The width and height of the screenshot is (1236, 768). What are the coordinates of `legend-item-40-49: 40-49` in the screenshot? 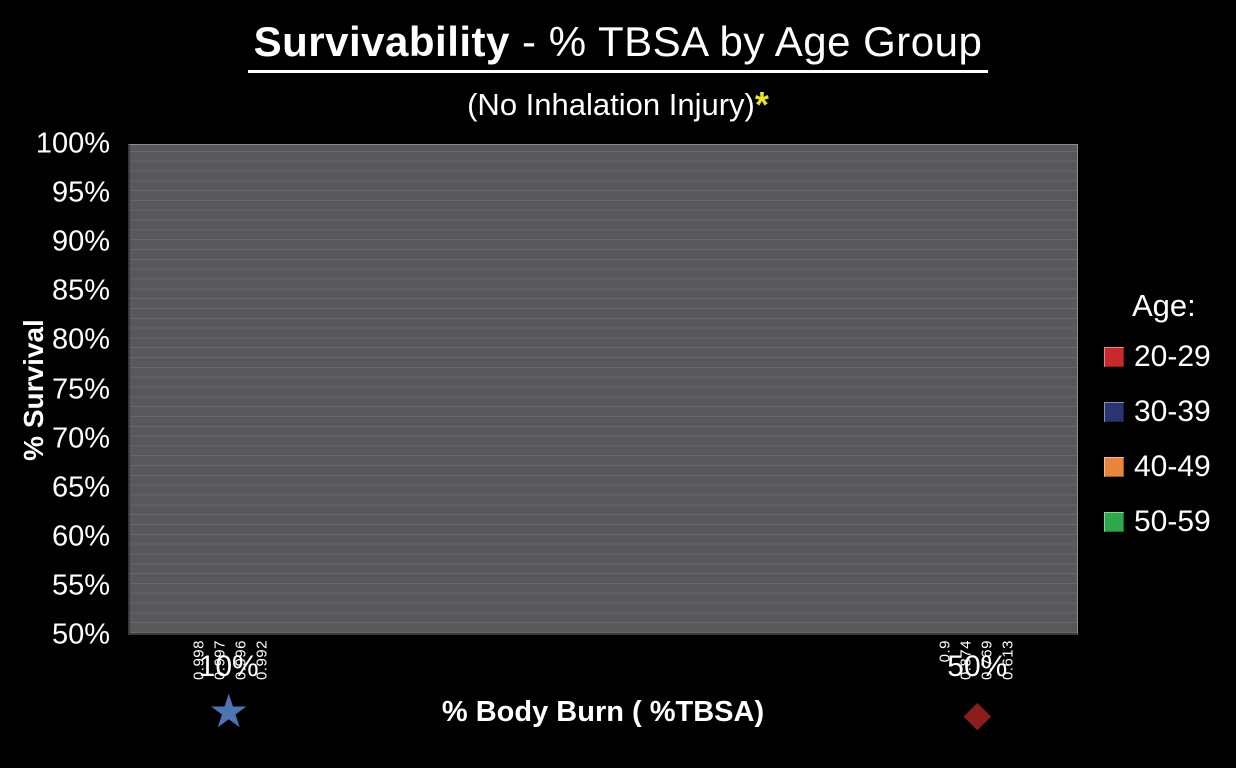 It's located at (1169, 467).